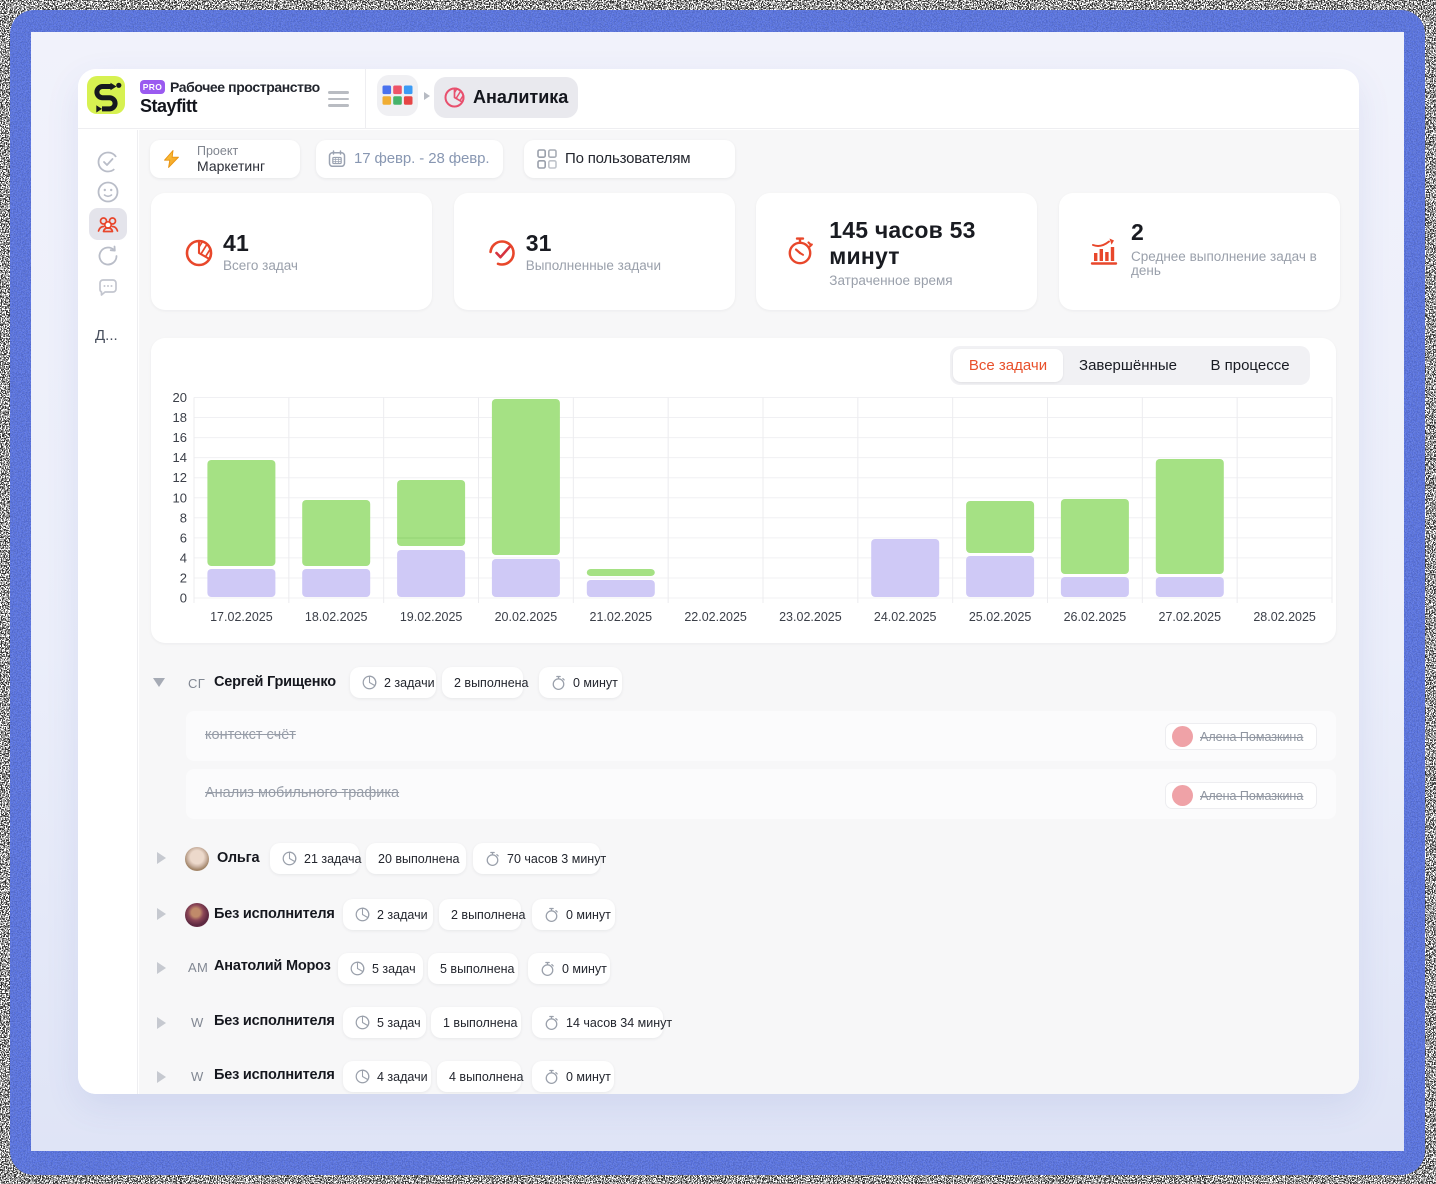 The width and height of the screenshot is (1436, 1184). I want to click on svg-text: 6, so click(183, 537).